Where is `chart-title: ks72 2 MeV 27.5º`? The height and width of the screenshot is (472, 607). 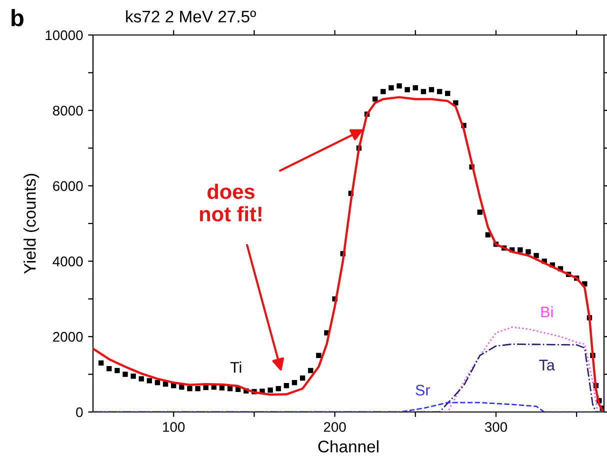 chart-title: ks72 2 MeV 27.5º is located at coordinates (191, 16).